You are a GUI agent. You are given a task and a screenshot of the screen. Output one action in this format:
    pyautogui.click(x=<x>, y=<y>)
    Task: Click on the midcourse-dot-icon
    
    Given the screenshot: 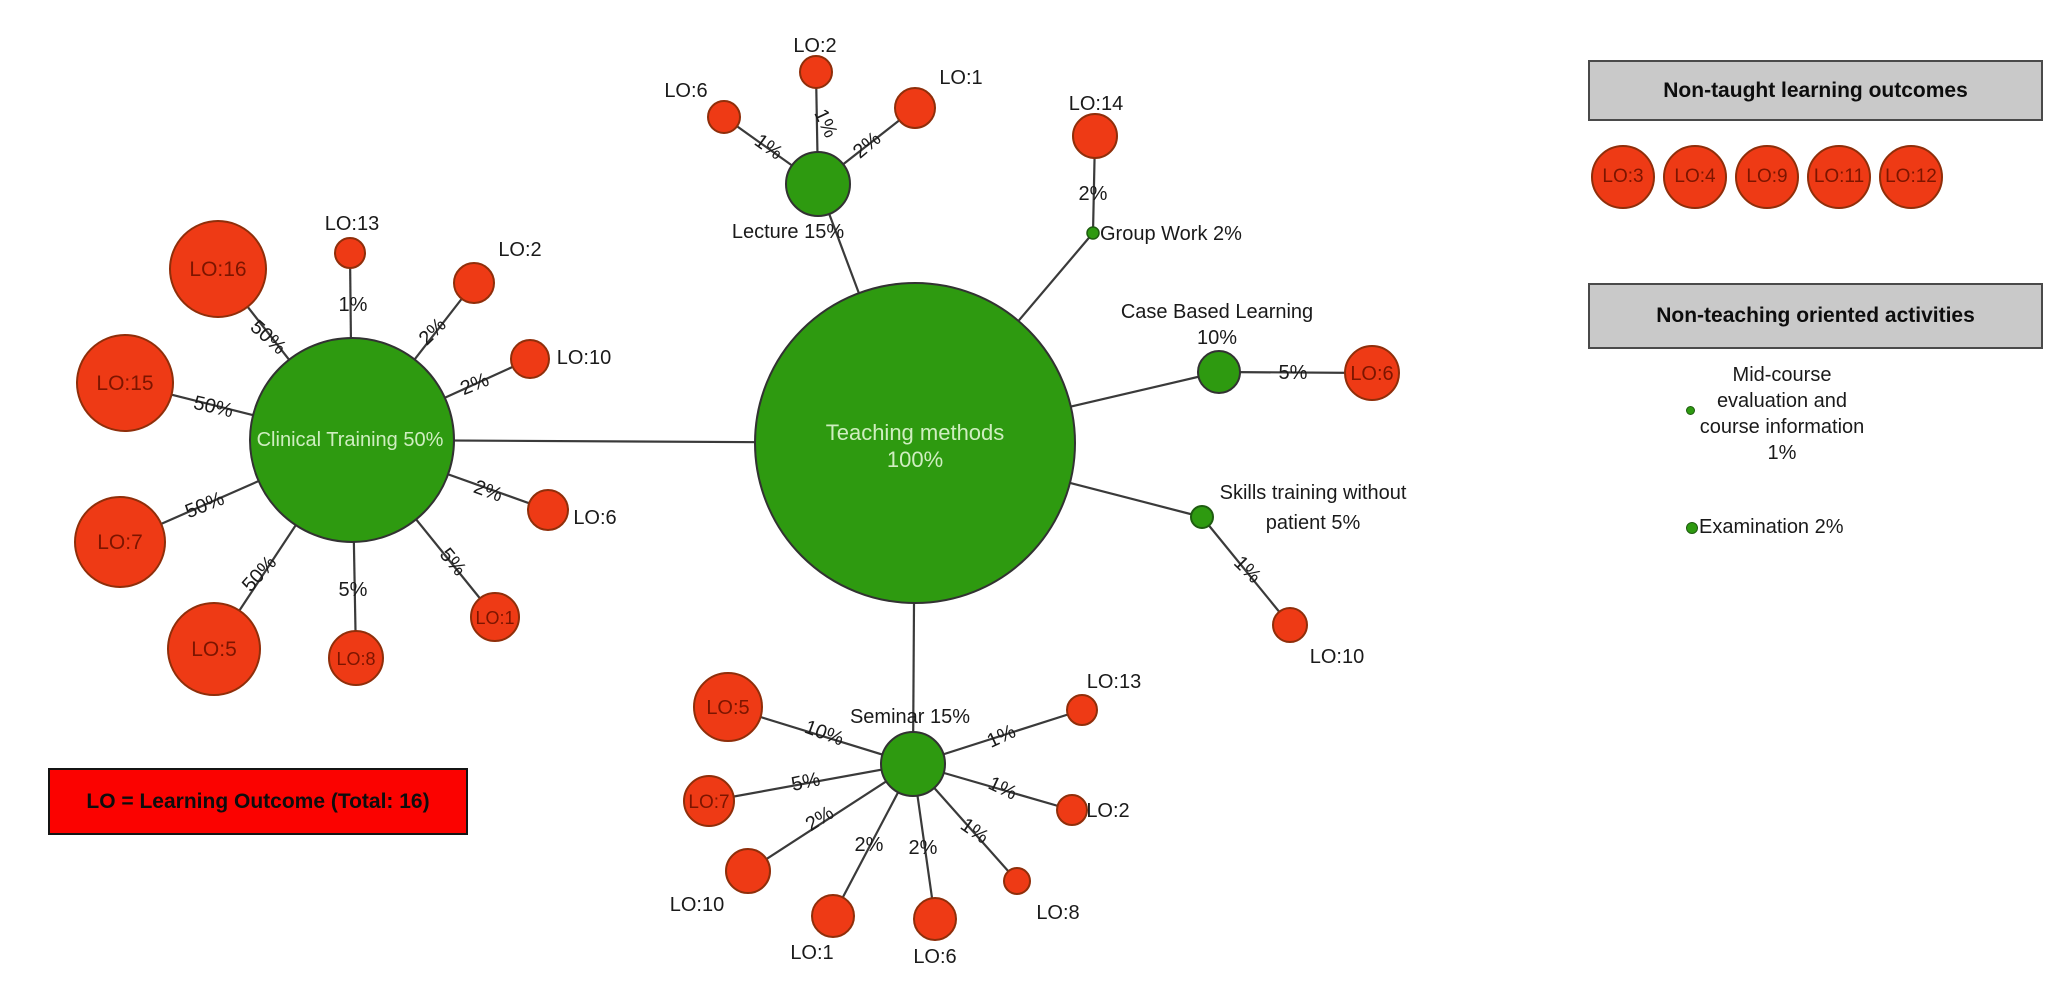 What is the action you would take?
    pyautogui.click(x=1690, y=410)
    